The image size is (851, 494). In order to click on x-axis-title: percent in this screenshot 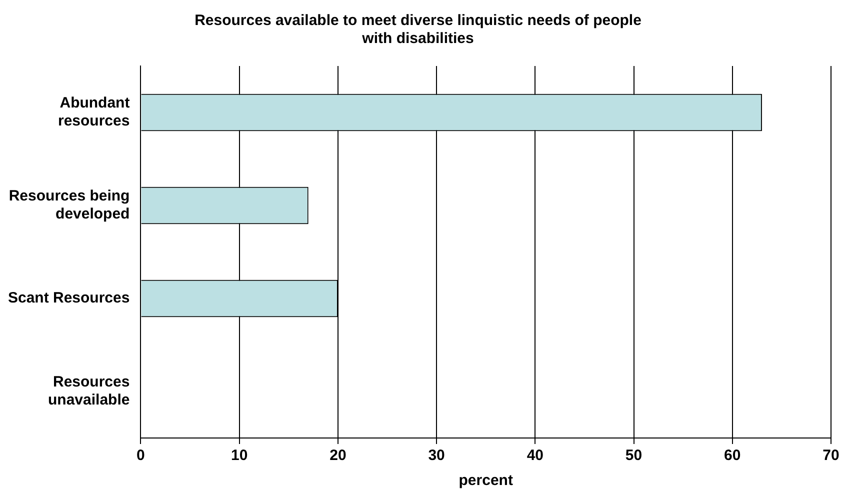, I will do `click(485, 481)`.